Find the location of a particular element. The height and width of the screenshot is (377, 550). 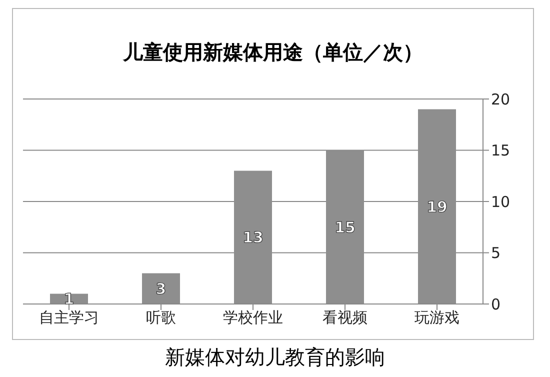

data-label: 15 is located at coordinates (345, 227).